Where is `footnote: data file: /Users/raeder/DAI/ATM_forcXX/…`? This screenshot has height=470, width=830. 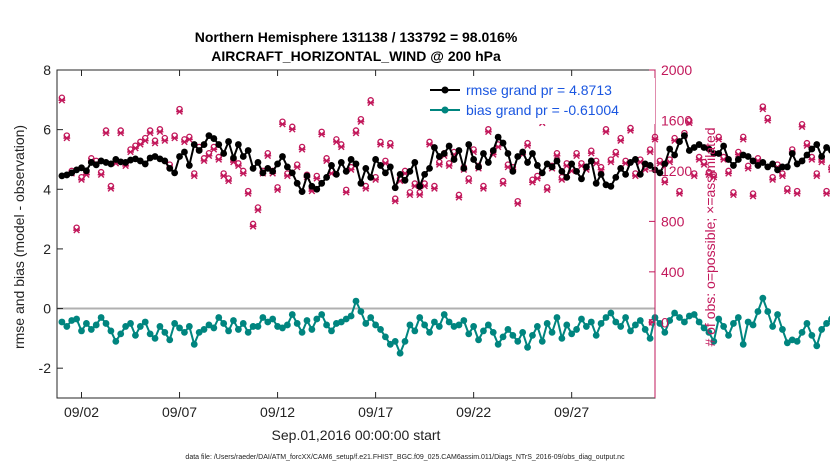
footnote: data file: /Users/raeder/DAI/ATM_forcXX/… is located at coordinates (405, 457).